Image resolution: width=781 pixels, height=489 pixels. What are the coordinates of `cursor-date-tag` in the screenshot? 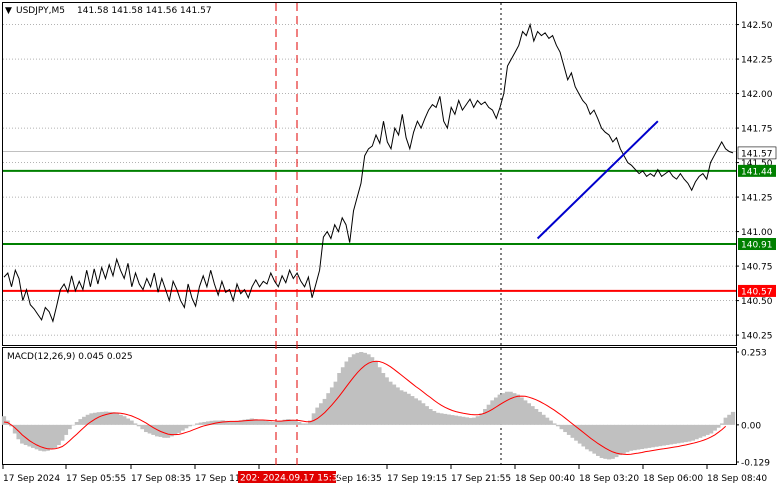 It's located at (287, 477).